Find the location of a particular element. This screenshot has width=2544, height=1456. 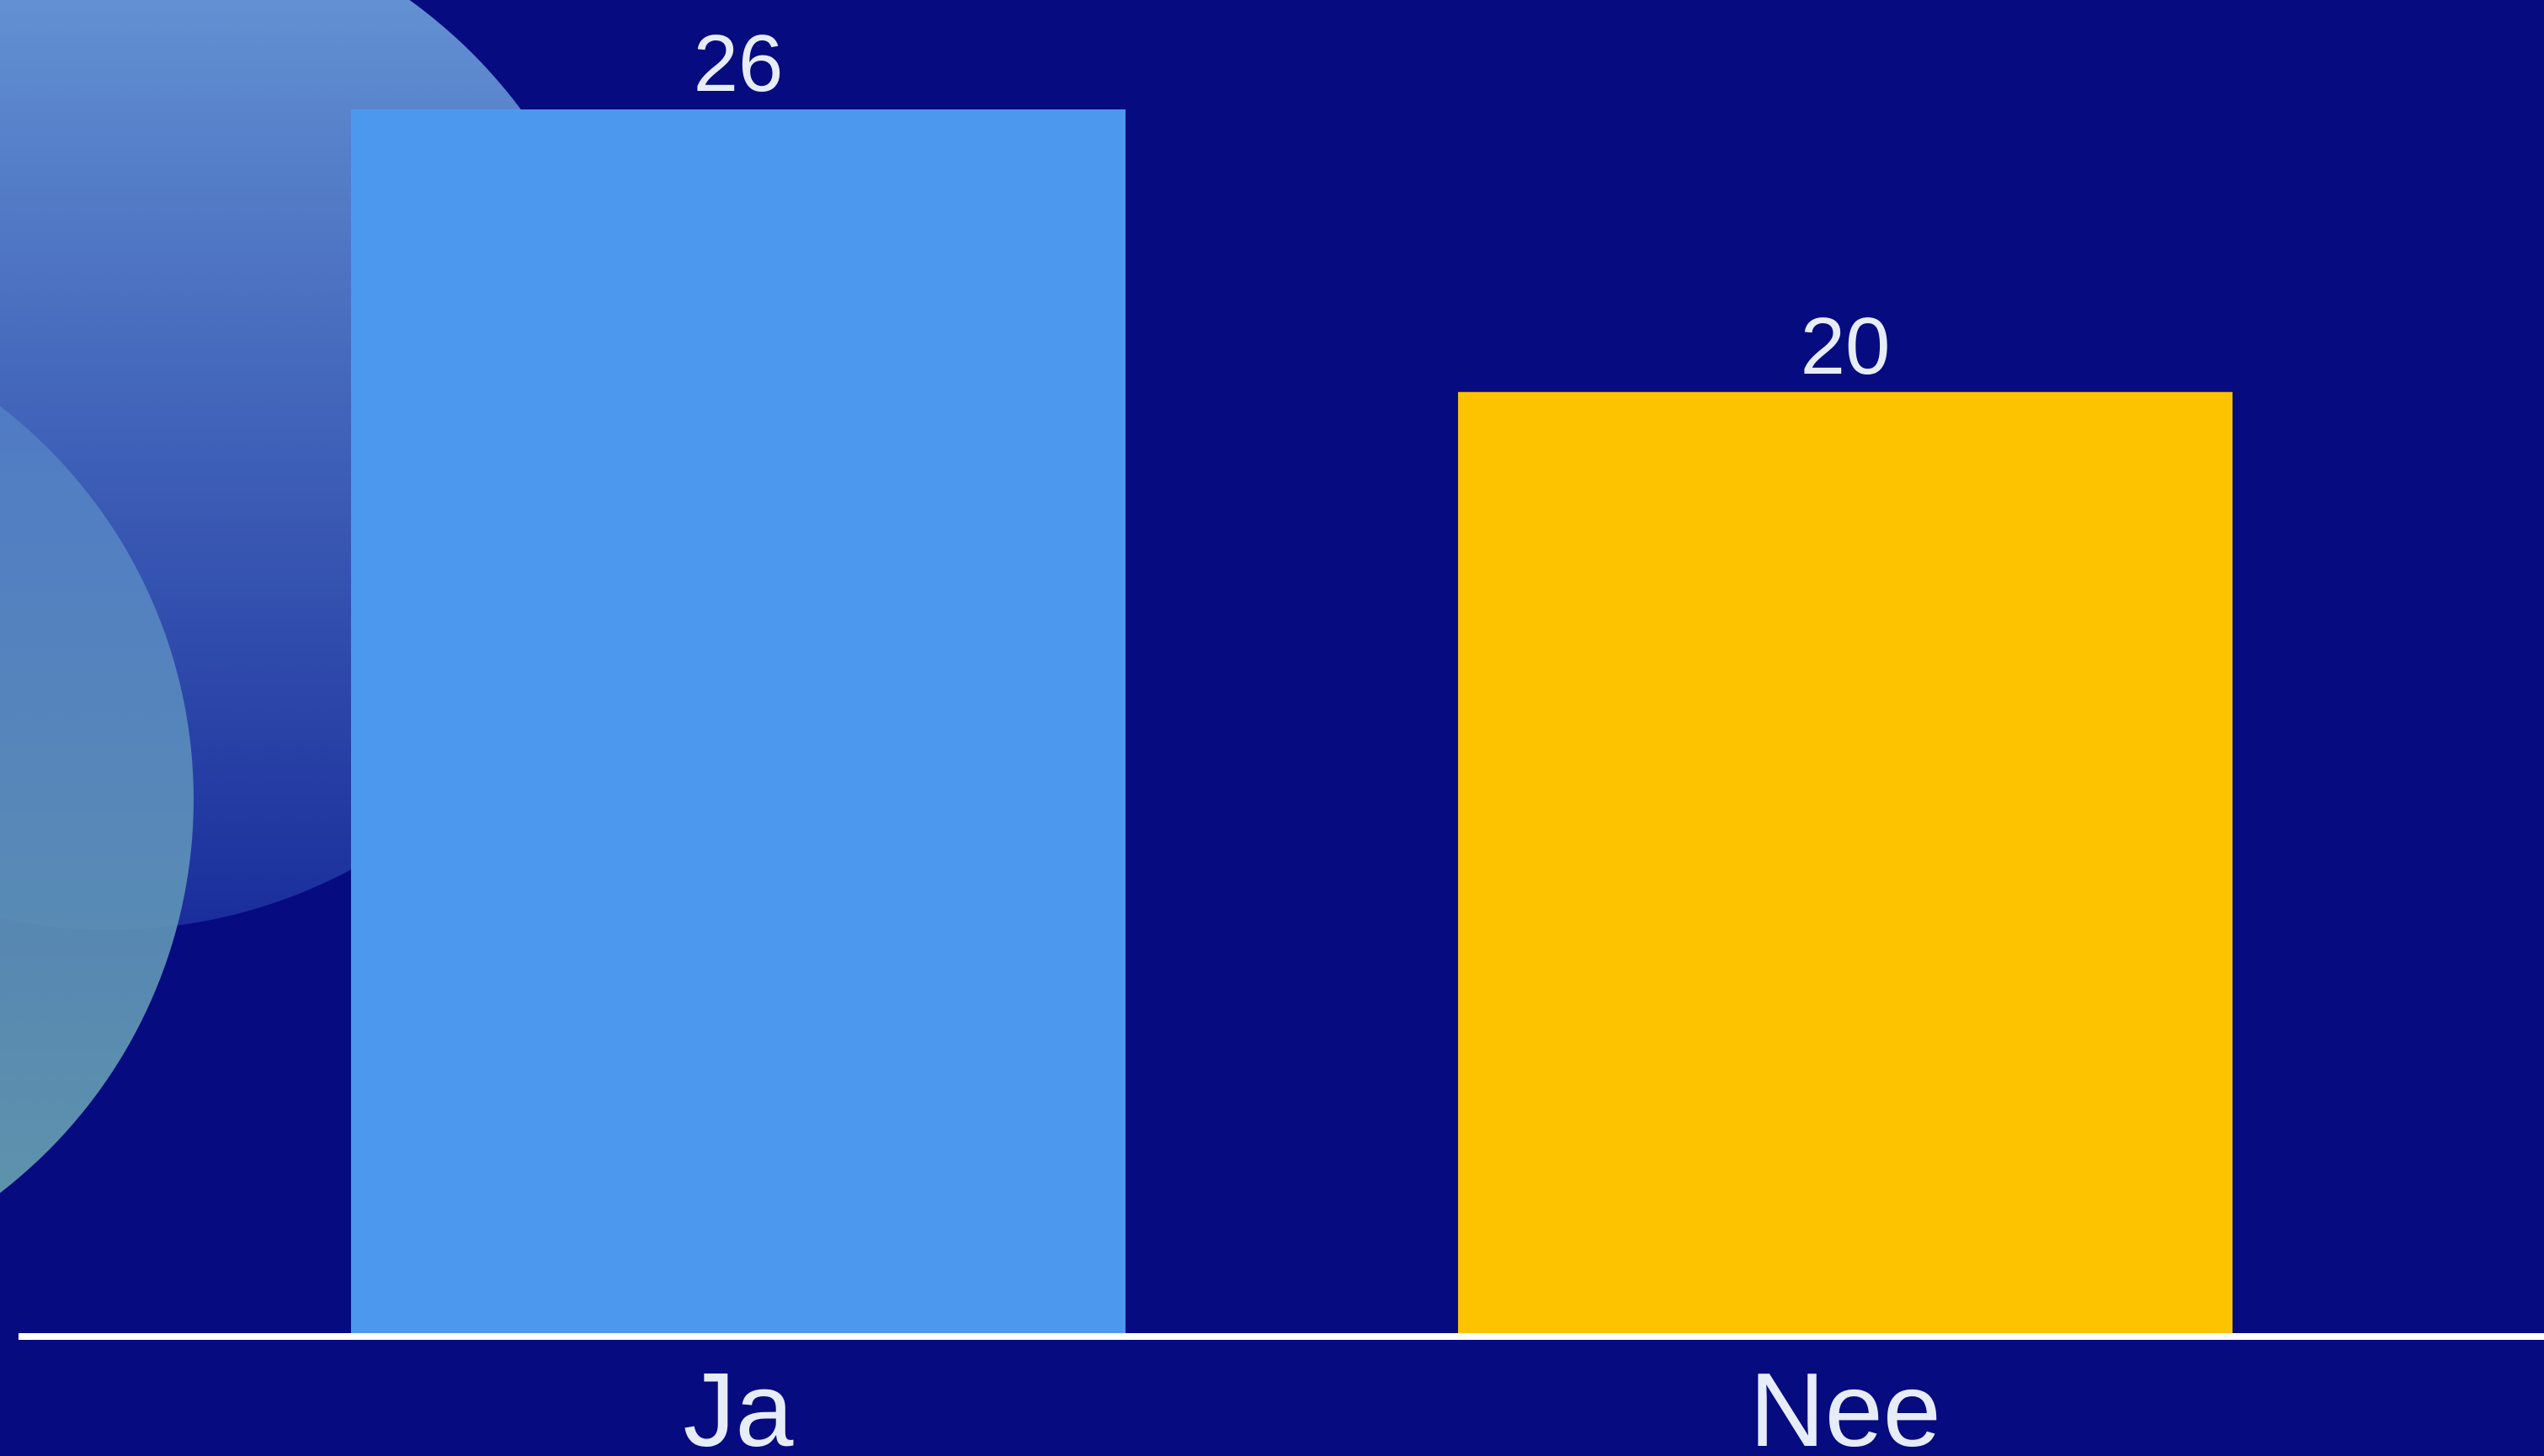

decorative-circle-small is located at coordinates (97, 799).